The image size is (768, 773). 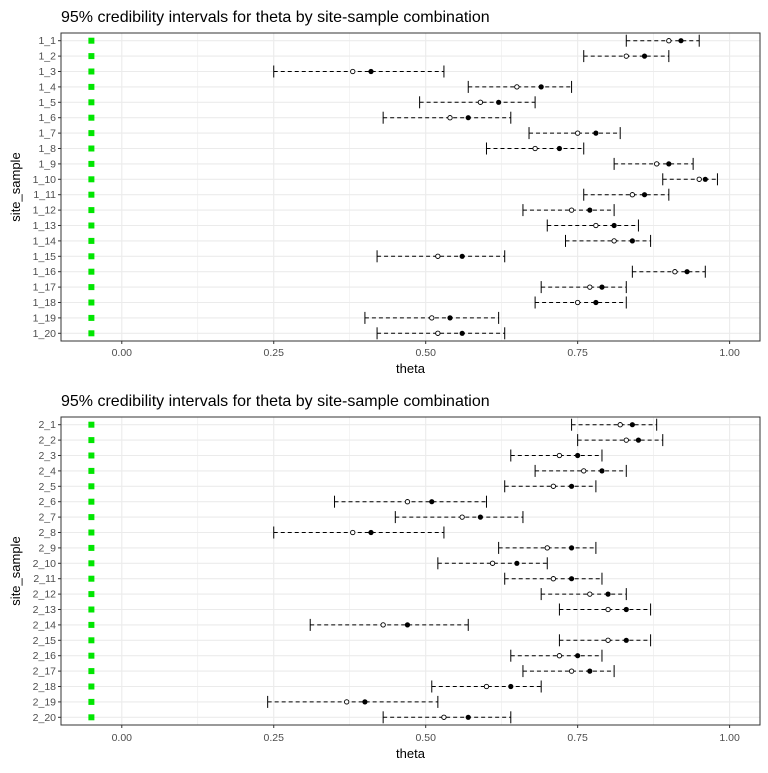 What do you see at coordinates (47, 441) in the screenshot?
I see `y-tick-label: 2_2` at bounding box center [47, 441].